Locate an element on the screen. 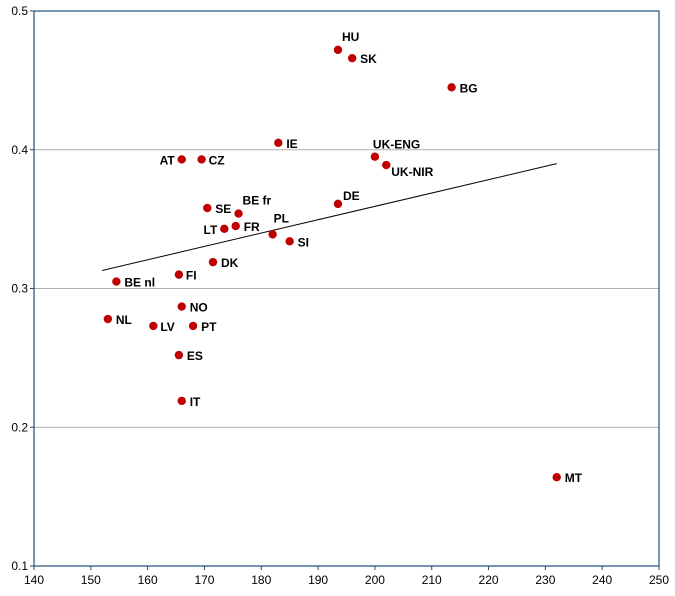  point-label-at: AT is located at coordinates (168, 160).